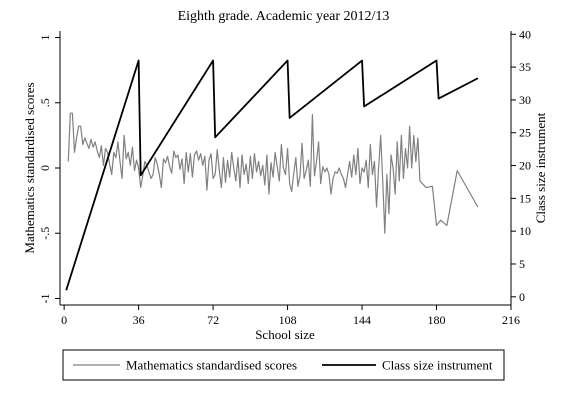 This screenshot has width=567, height=402. I want to click on right-y-axis-ticks: 0 5 10 15 20 25 30 35 40, so click(521, 165).